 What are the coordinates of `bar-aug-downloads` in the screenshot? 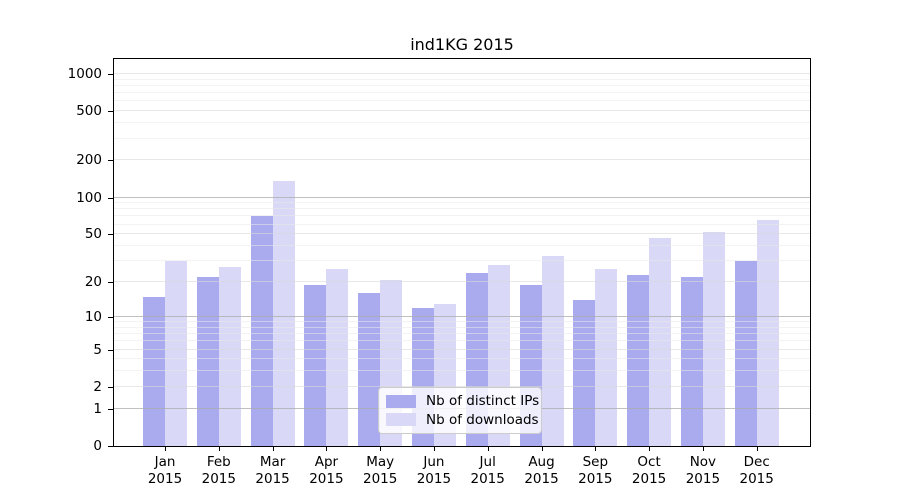 It's located at (552, 351).